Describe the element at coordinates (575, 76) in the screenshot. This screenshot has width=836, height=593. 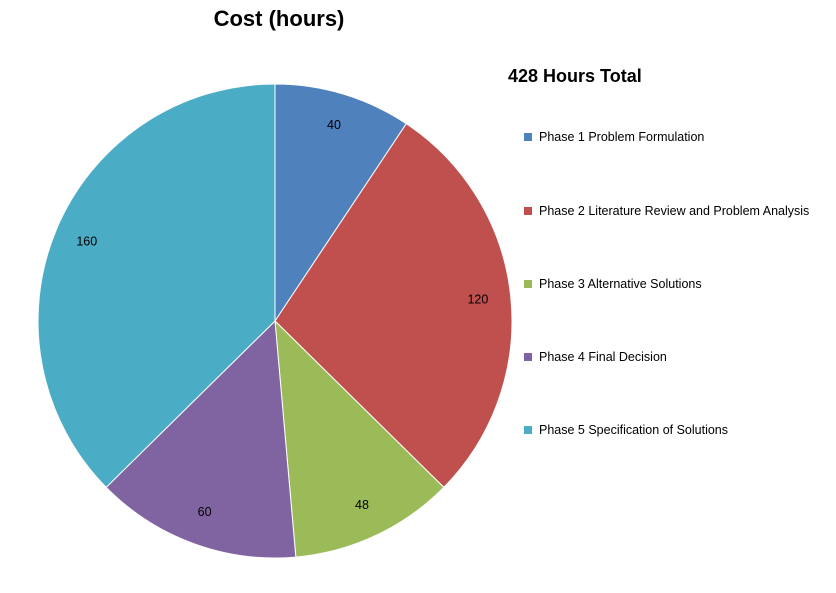
I see `chart-subtitle: 428 Hours Total` at that location.